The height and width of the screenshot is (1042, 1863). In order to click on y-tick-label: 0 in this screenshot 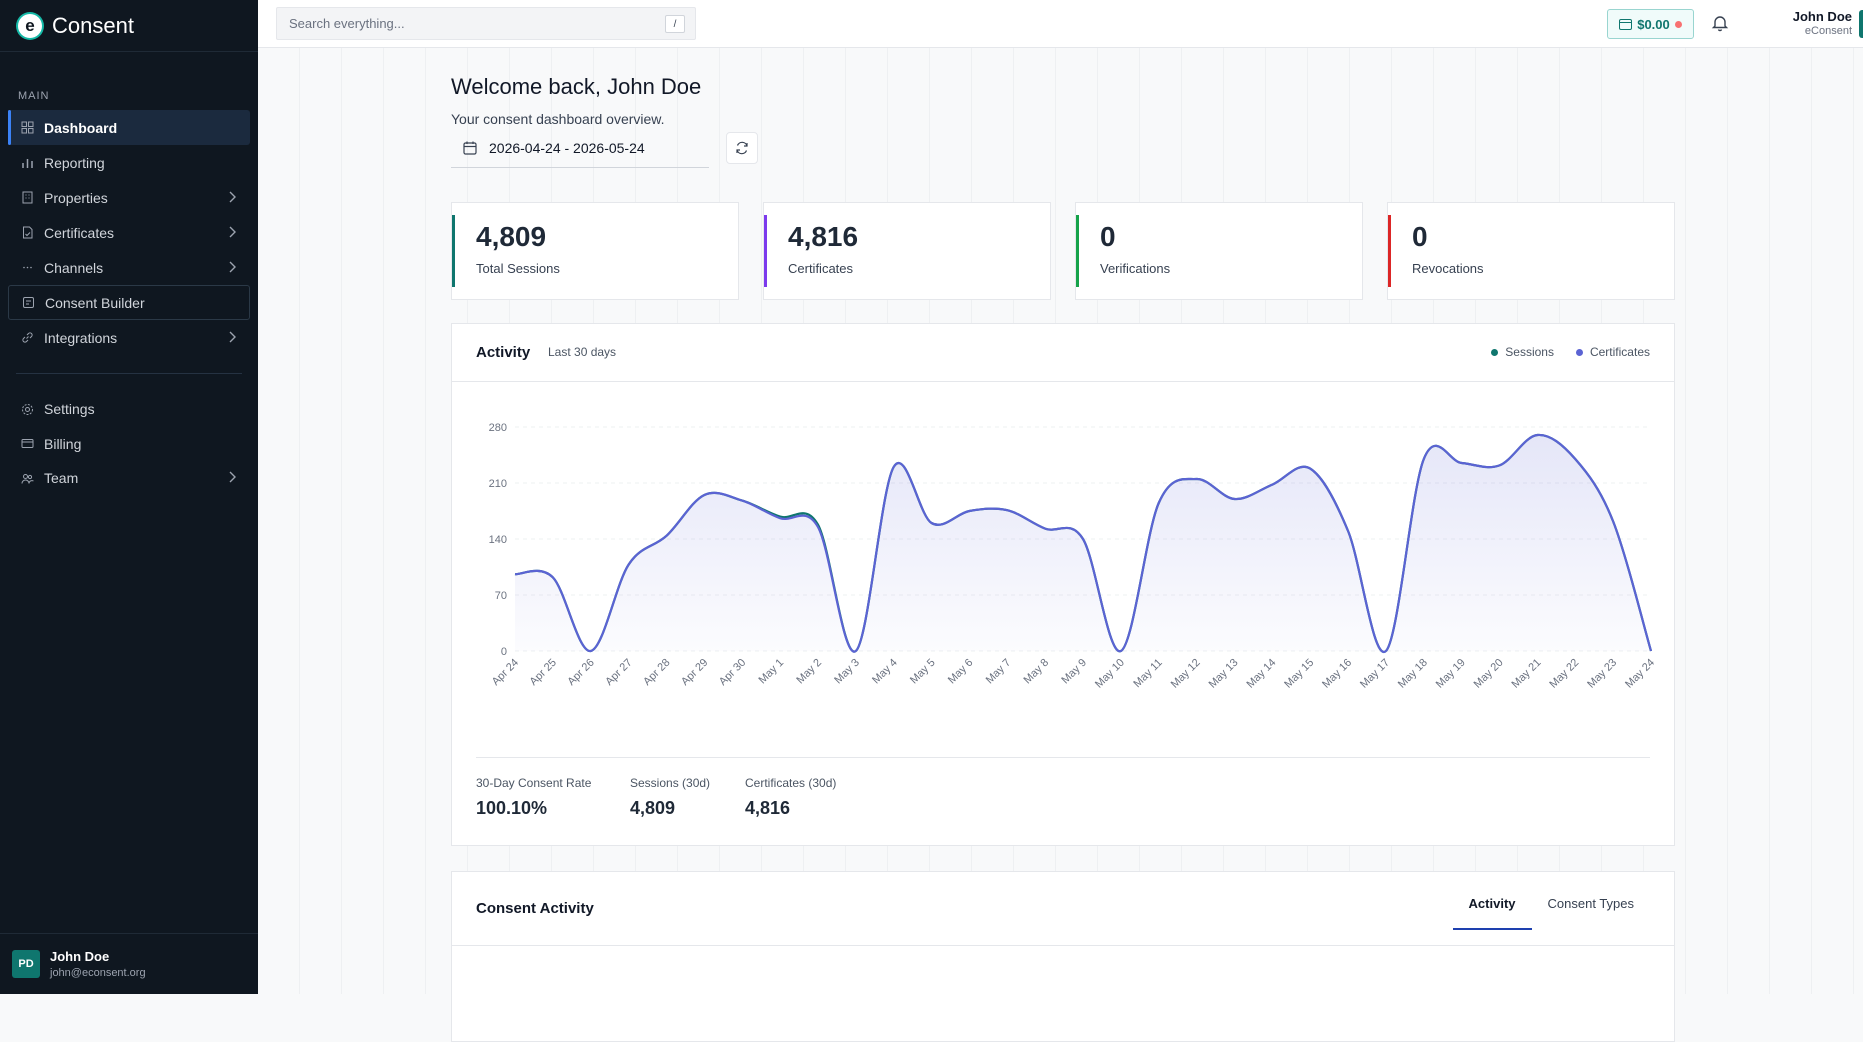, I will do `click(504, 652)`.